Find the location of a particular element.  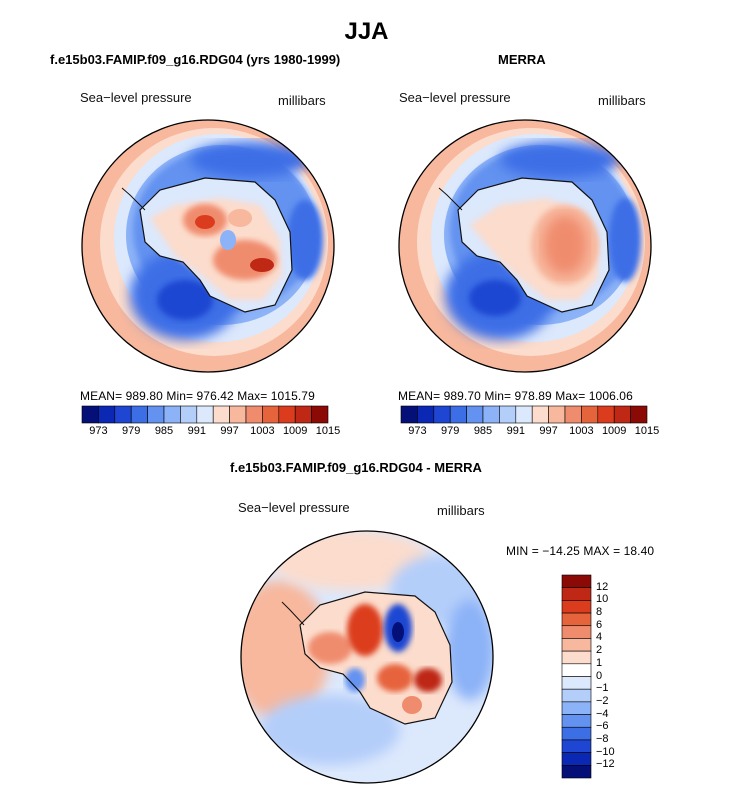

page-title: JJA is located at coordinates (366, 31).